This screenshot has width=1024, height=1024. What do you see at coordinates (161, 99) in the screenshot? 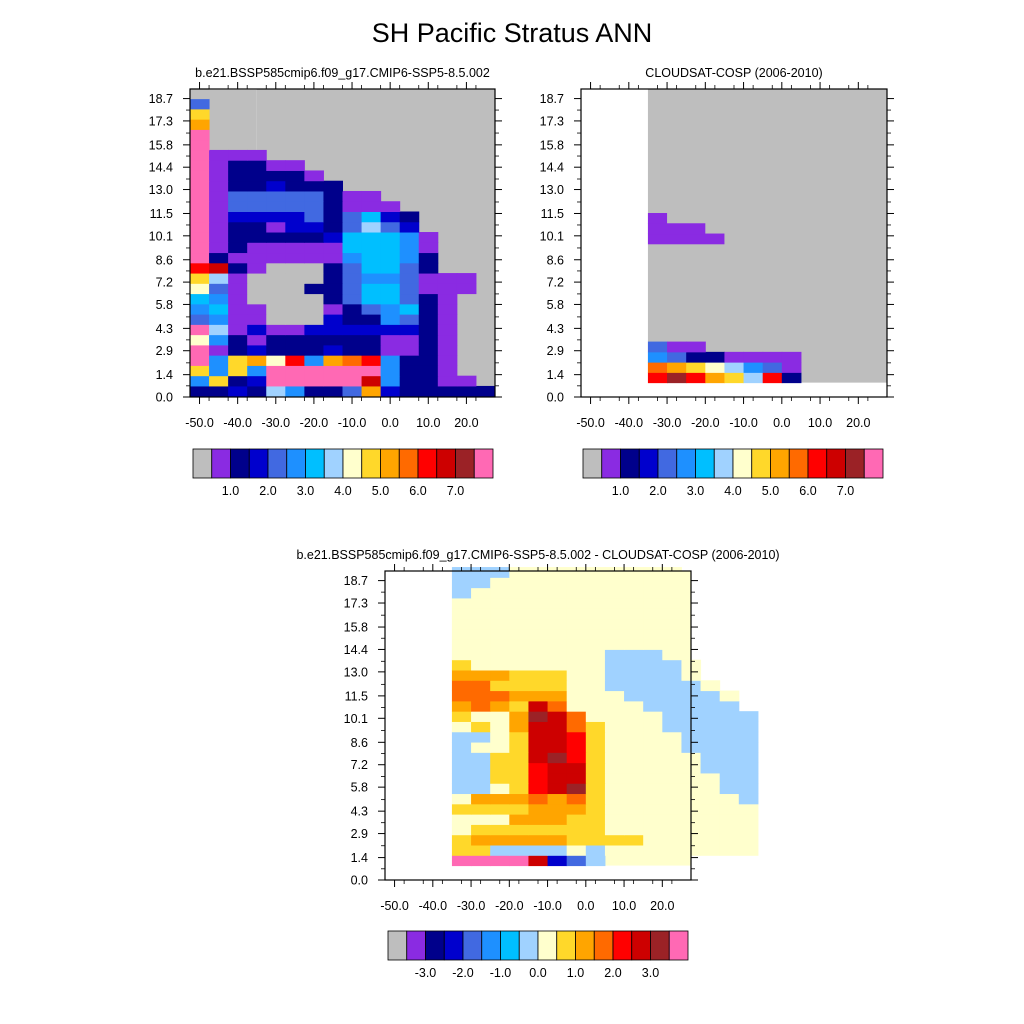
I see `y-tick-label: 18.7` at bounding box center [161, 99].